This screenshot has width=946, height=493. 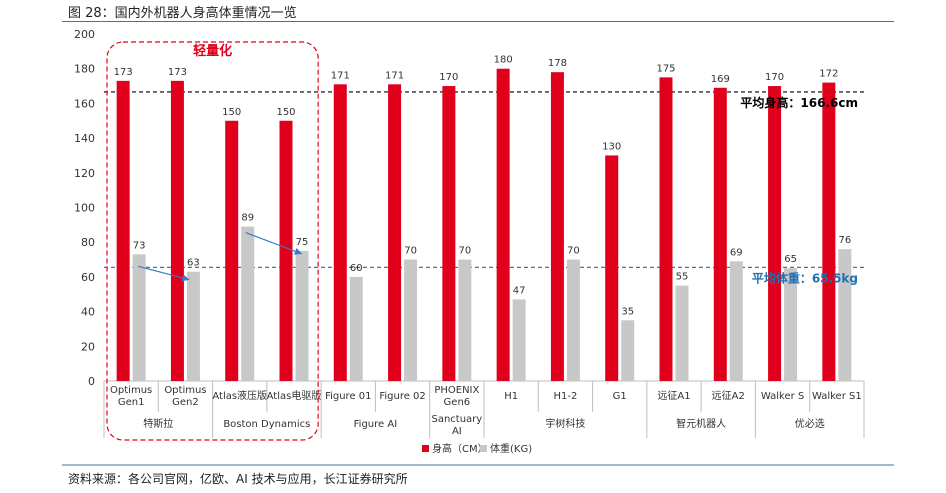 What do you see at coordinates (805, 277) in the screenshot?
I see `average-weight-label: 平均体重：65.5kg` at bounding box center [805, 277].